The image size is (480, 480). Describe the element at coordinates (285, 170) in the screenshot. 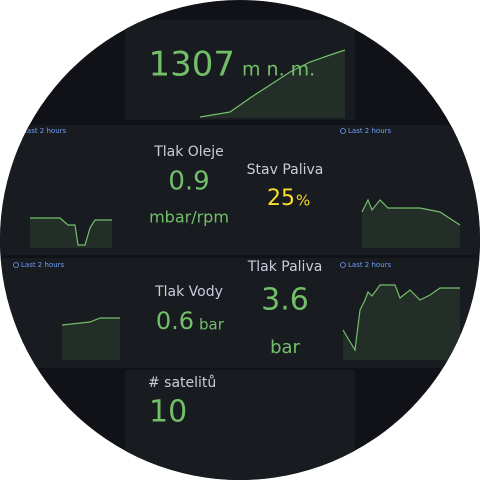

I see `panel-title: Stav Paliva` at that location.